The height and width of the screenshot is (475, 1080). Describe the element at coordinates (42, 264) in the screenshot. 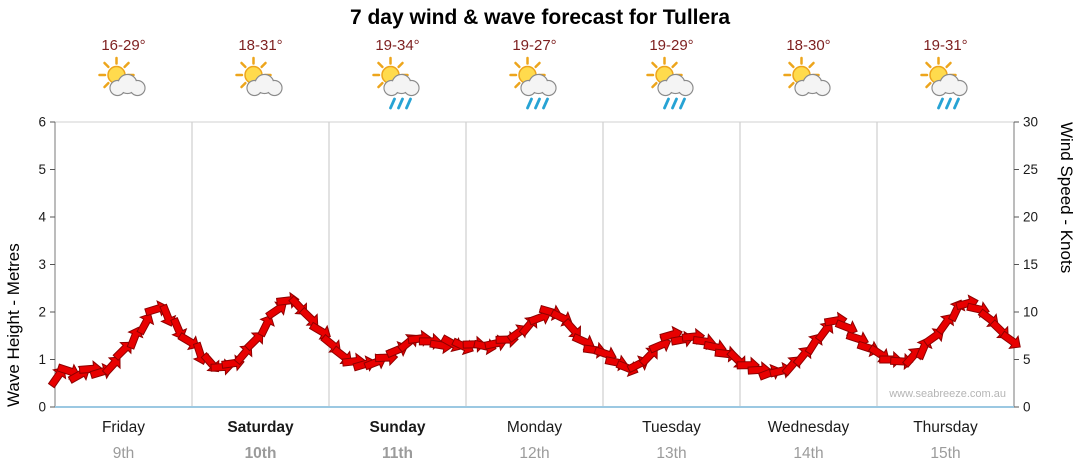

I see `wave-tick-label: 3` at that location.